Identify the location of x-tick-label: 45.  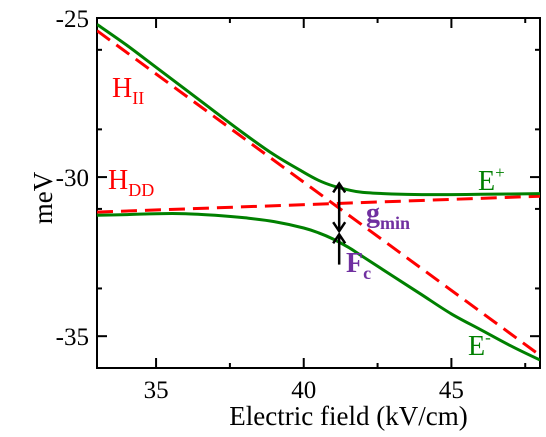
(451, 390).